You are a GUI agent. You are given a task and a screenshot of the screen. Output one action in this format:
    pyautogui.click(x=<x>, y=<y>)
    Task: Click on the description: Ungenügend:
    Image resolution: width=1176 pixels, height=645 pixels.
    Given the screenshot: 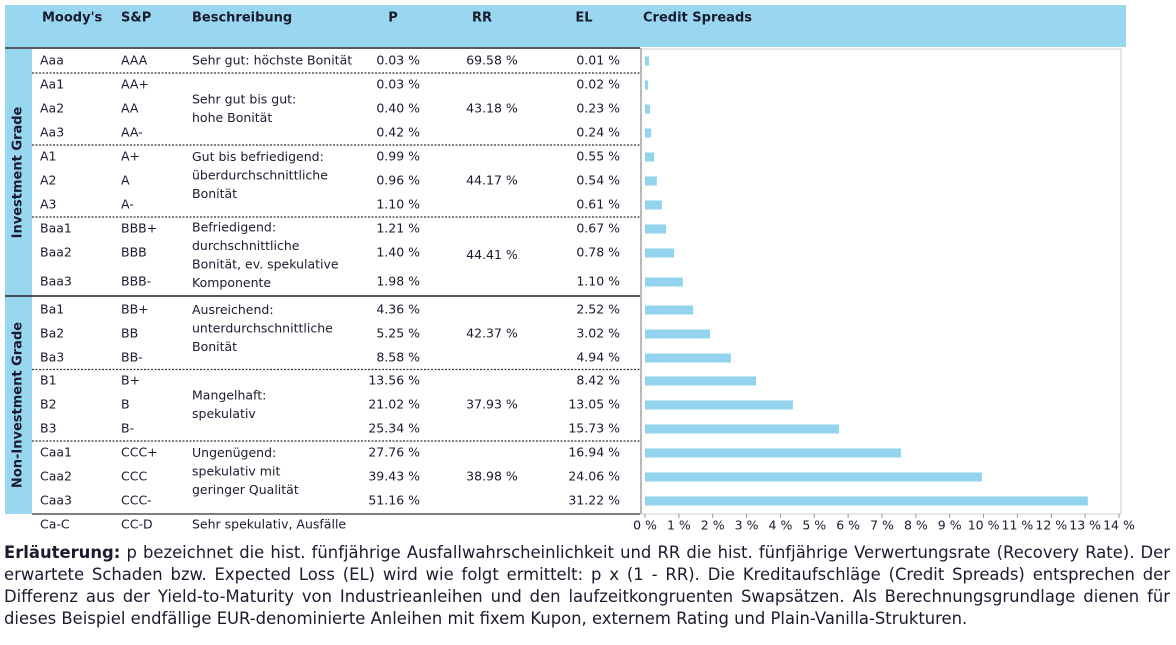 What is the action you would take?
    pyautogui.click(x=234, y=452)
    